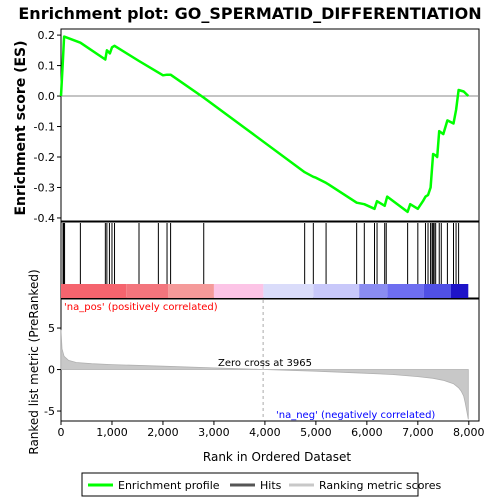 Image resolution: width=500 pixels, height=500 pixels. Describe the element at coordinates (21, 127) in the screenshot. I see `es-y-axis-label: Enrichment score (ES)` at that location.